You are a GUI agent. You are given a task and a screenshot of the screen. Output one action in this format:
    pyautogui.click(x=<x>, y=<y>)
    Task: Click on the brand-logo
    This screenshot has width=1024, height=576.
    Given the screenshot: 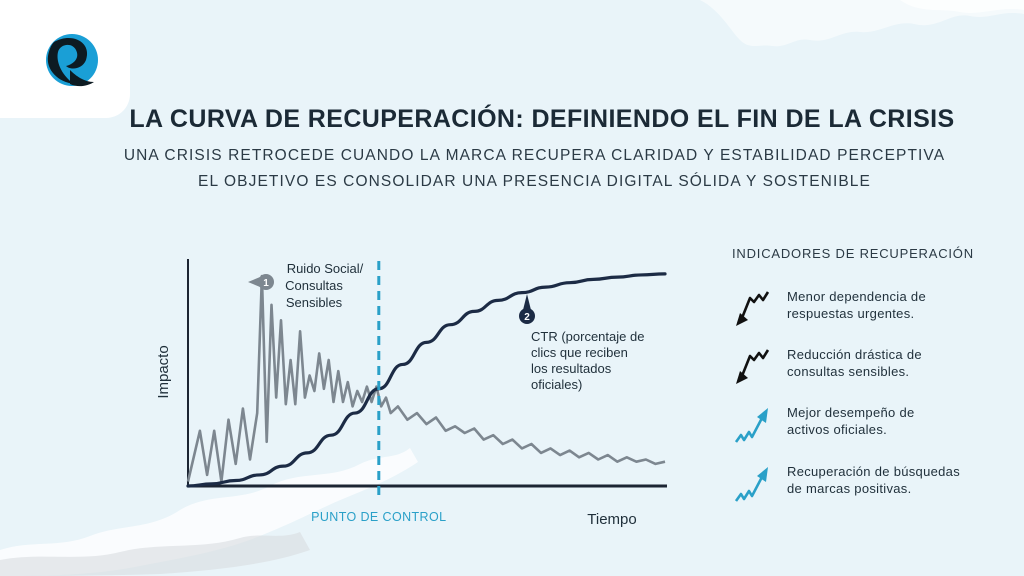 What is the action you would take?
    pyautogui.click(x=72, y=60)
    